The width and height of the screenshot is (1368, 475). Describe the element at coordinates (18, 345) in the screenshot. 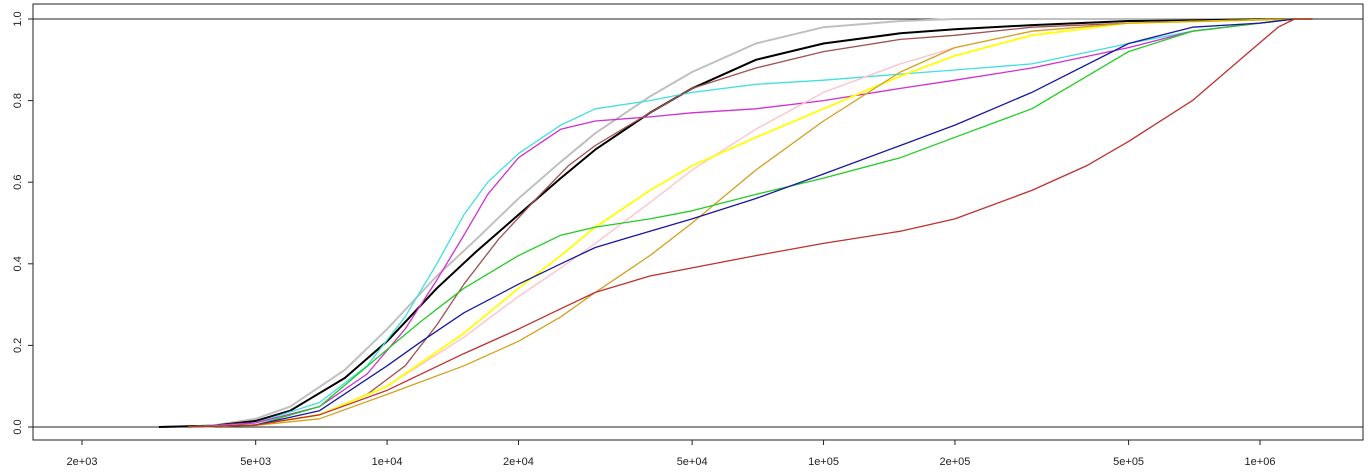

I see `y-tick-label-1: 0.2` at that location.